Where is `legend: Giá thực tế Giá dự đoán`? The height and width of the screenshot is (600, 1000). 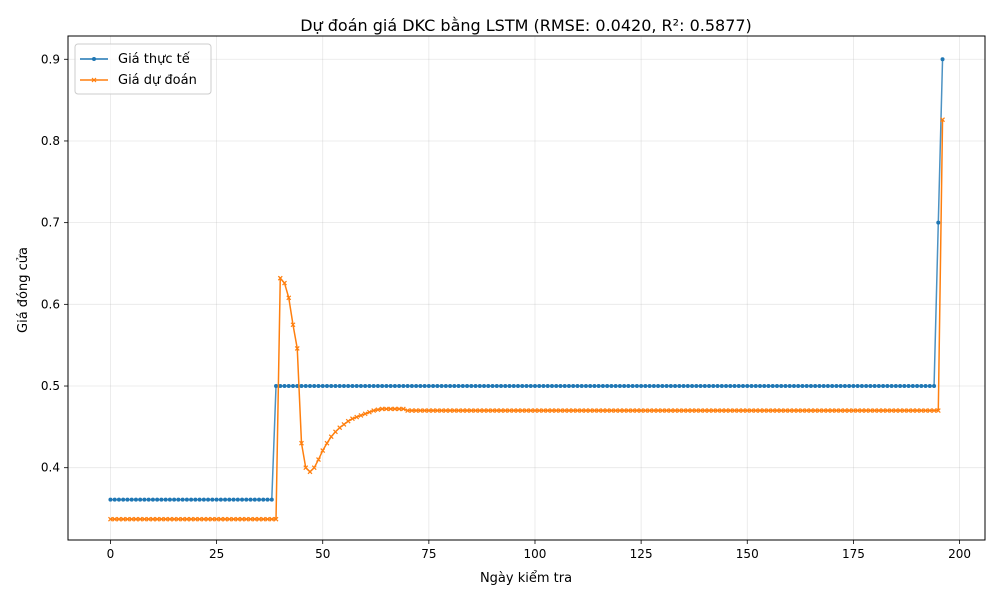 legend: Giá thực tế Giá dự đoán is located at coordinates (143, 69).